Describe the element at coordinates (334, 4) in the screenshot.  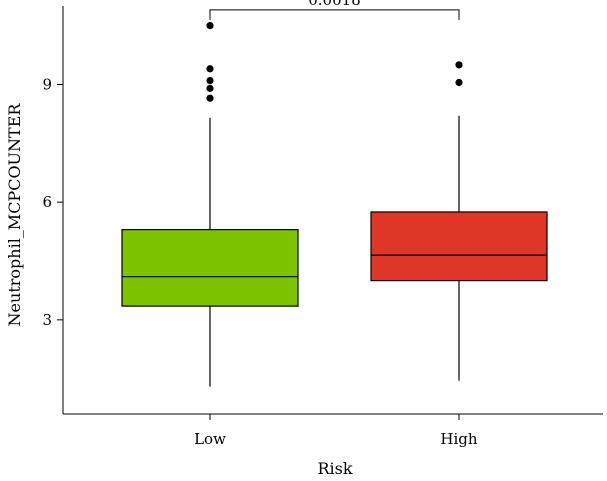
I see `p-value-label: 0.0018` at that location.